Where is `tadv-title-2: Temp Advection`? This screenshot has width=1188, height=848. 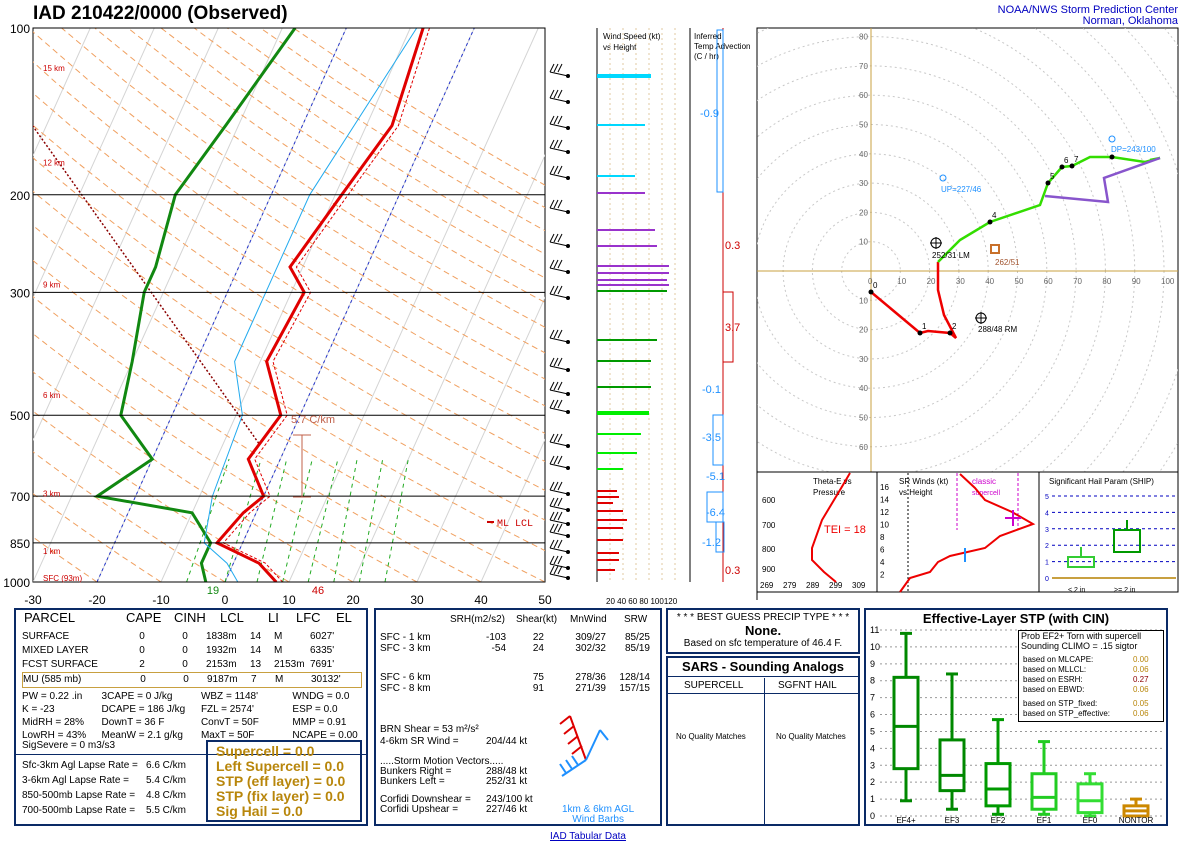
tadv-title-2: Temp Advection is located at coordinates (722, 46).